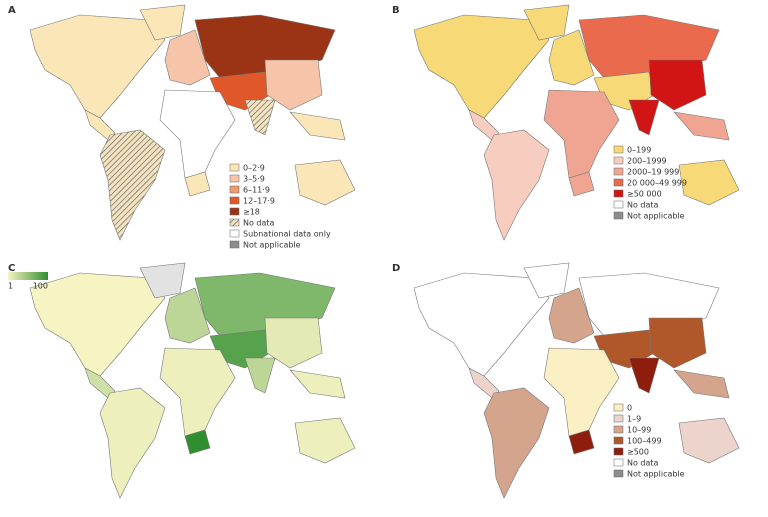 The height and width of the screenshot is (517, 768). I want to click on legend-label: 2000–19 999, so click(653, 172).